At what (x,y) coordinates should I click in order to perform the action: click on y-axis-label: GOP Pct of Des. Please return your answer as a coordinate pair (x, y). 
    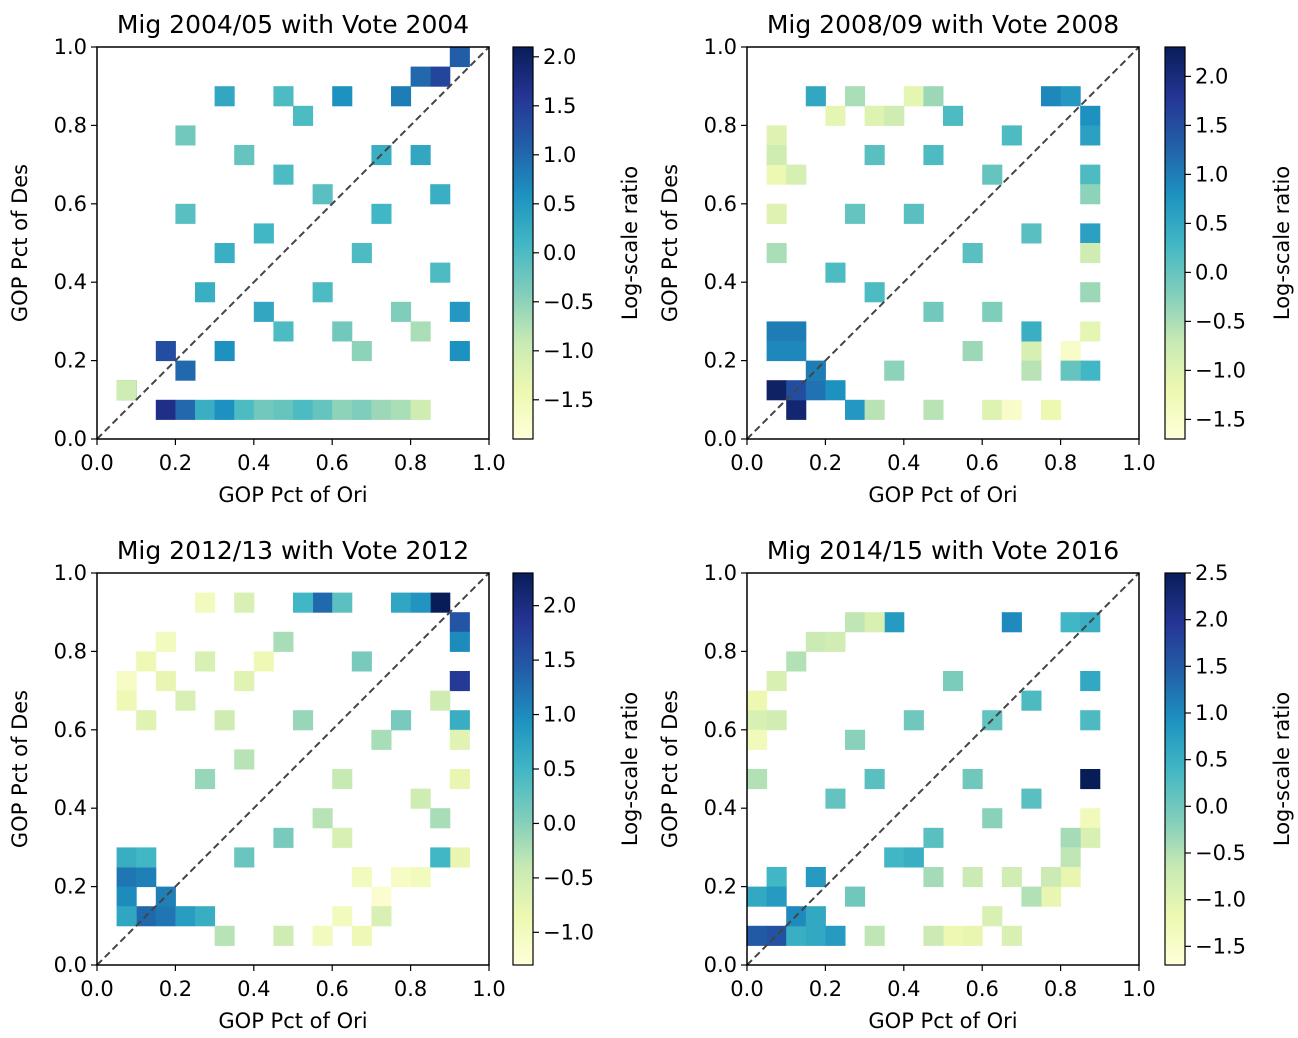
    Looking at the image, I should click on (670, 769).